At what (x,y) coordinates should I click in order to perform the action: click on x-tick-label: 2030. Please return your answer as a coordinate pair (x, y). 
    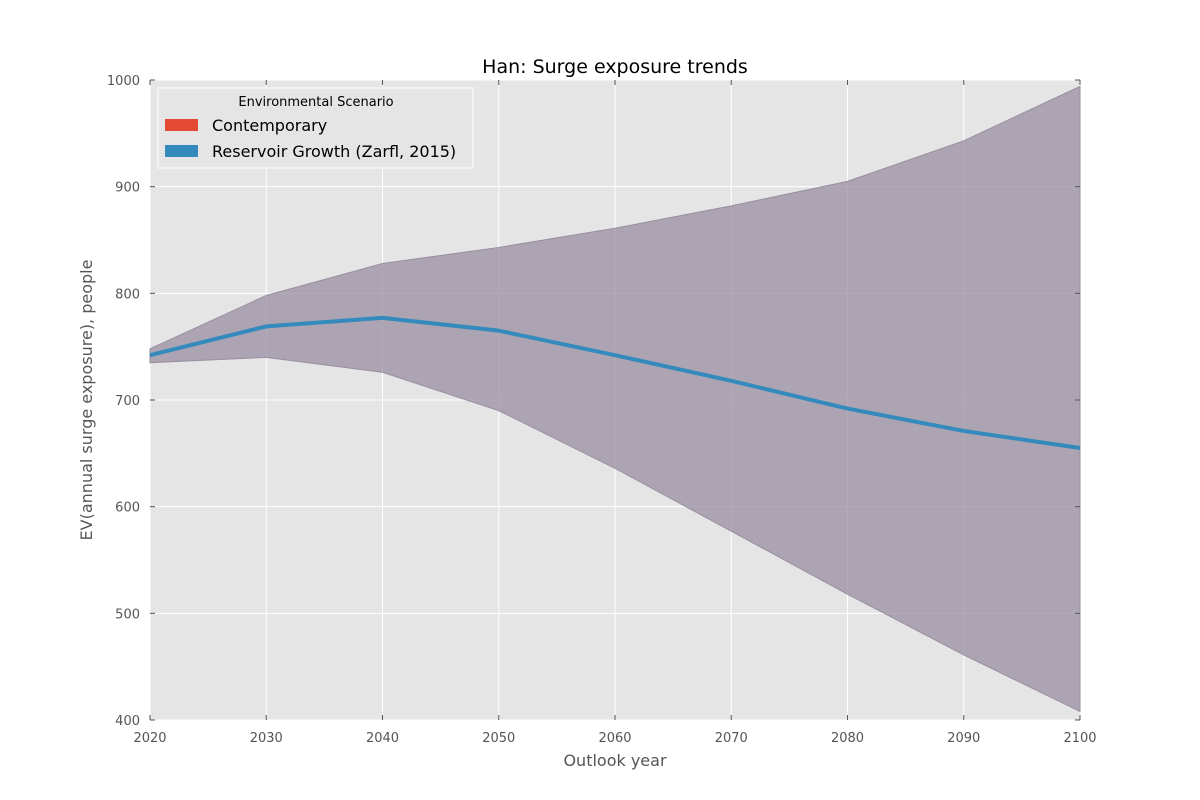
    Looking at the image, I should click on (266, 738).